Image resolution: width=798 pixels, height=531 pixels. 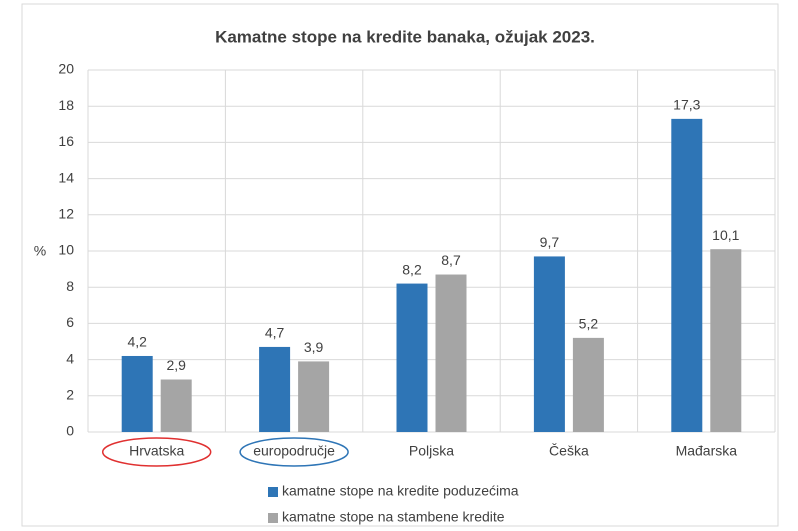 I want to click on value-label: 4,2, so click(x=137, y=342).